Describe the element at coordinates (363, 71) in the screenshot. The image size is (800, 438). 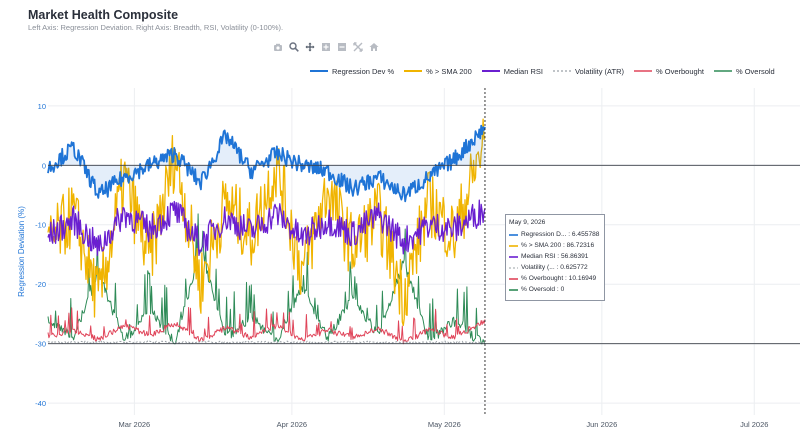
I see `legend-label: Regression Dev %` at that location.